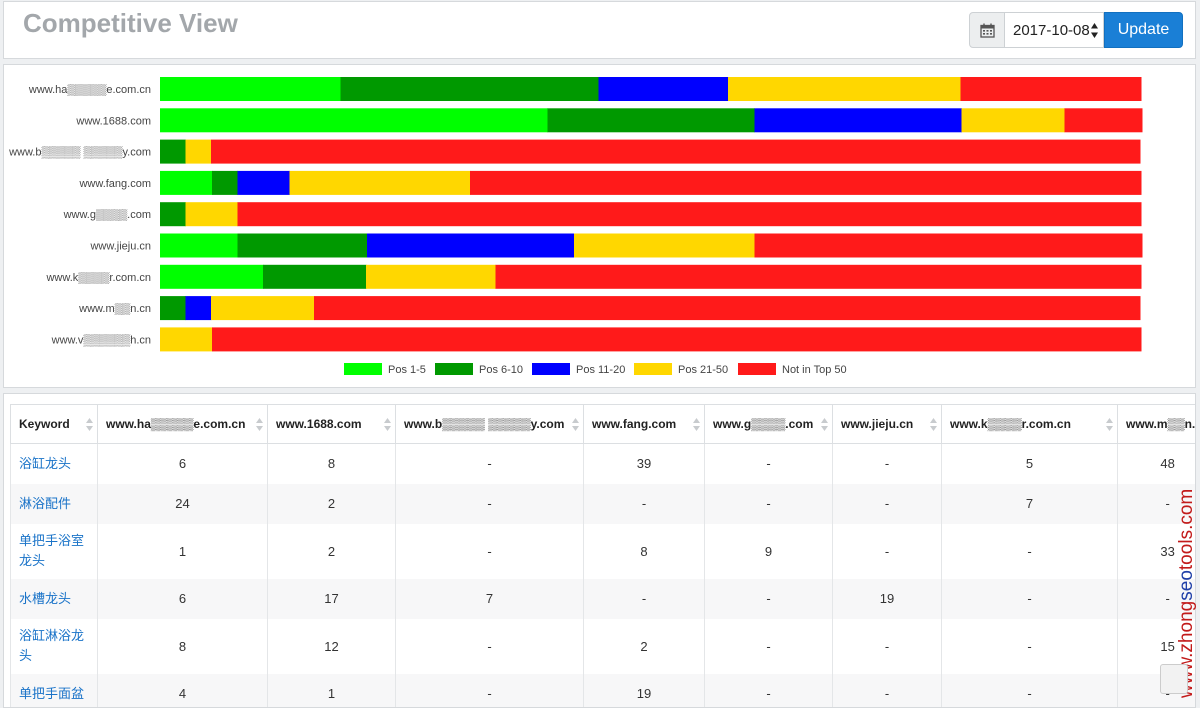 The image size is (1200, 708). I want to click on calendar-icon, so click(987, 30).